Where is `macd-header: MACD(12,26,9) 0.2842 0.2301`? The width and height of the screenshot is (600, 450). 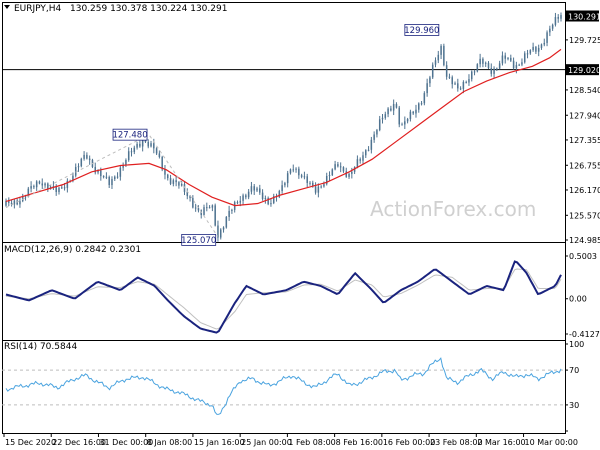
macd-header: MACD(12,26,9) 0.2842 0.2301 is located at coordinates (72, 250).